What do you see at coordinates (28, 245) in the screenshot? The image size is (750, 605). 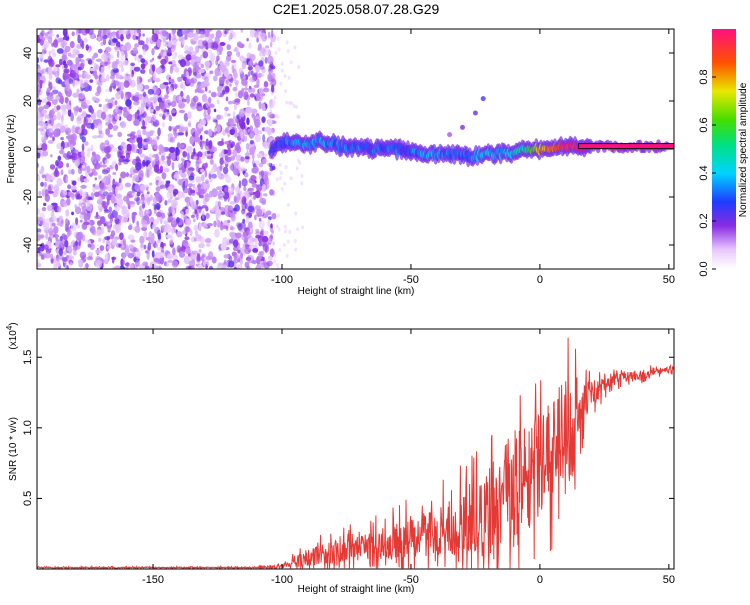 I see `y-tick-label: -40` at bounding box center [28, 245].